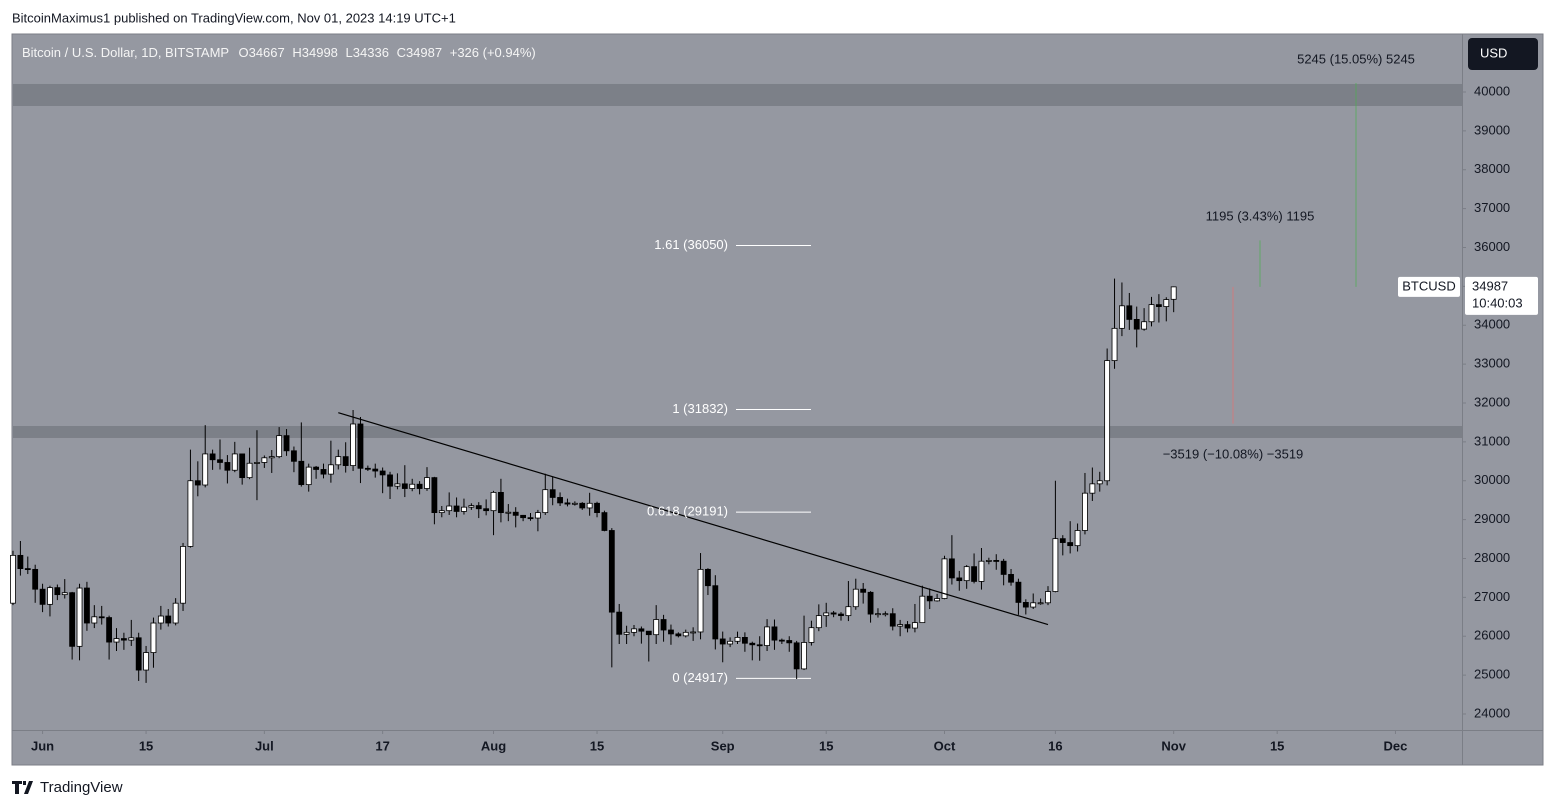  What do you see at coordinates (1233, 453) in the screenshot?
I see `measure-label: −3519 (−10.08%) −3519` at bounding box center [1233, 453].